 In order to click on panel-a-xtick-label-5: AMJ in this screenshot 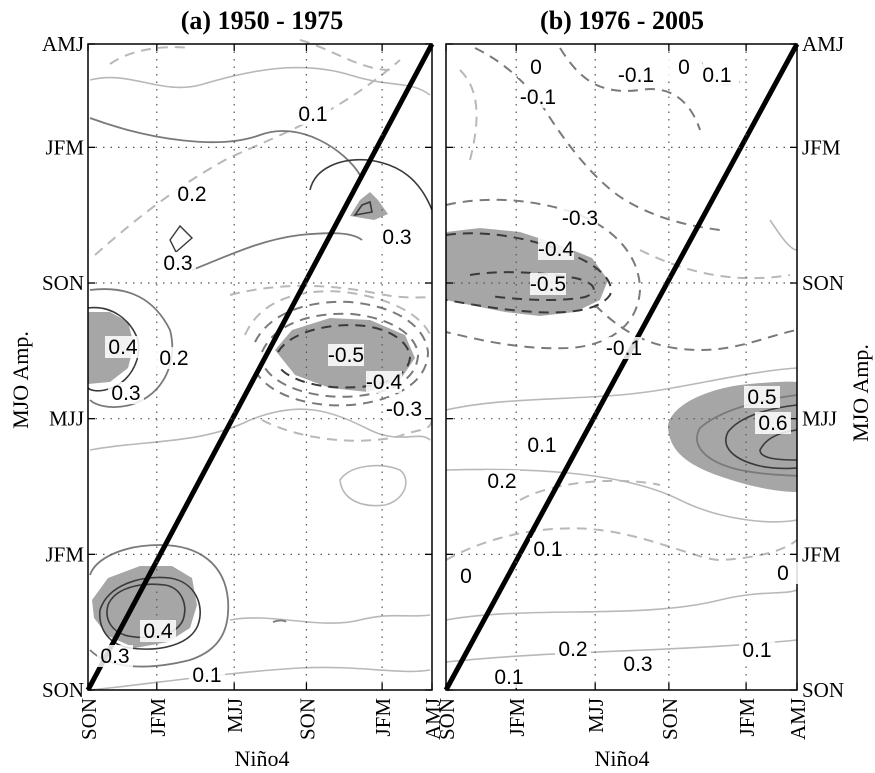, I will do `click(433, 719)`.